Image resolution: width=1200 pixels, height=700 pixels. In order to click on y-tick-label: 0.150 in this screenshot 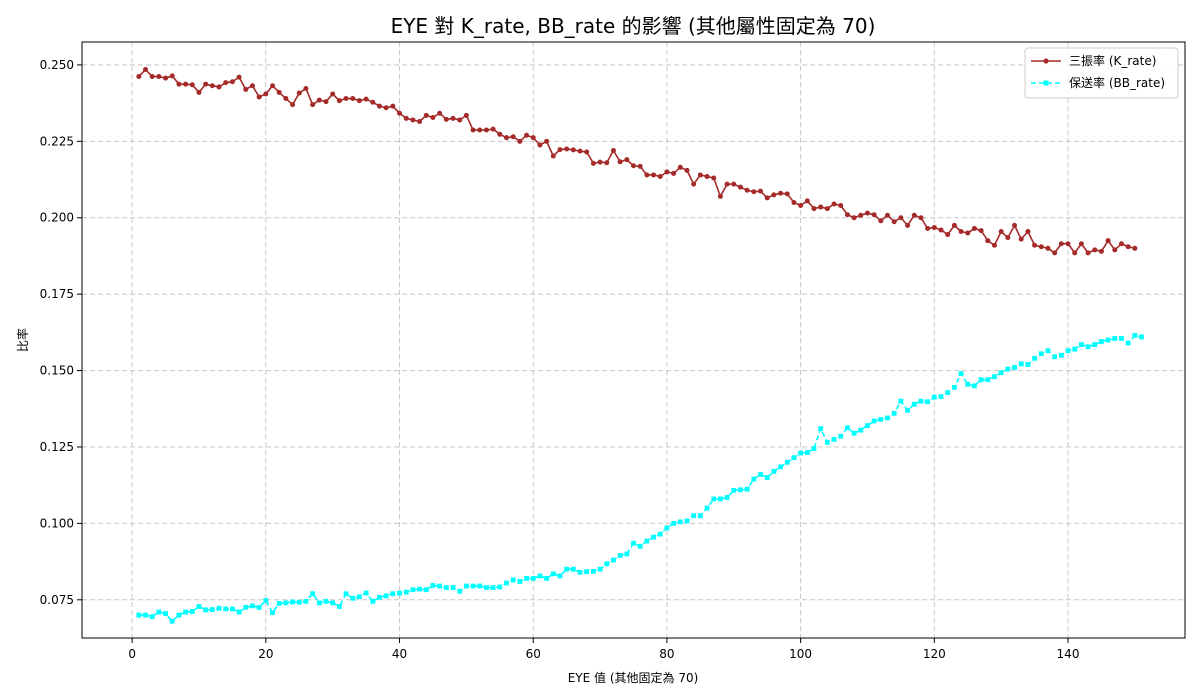, I will do `click(57, 371)`.